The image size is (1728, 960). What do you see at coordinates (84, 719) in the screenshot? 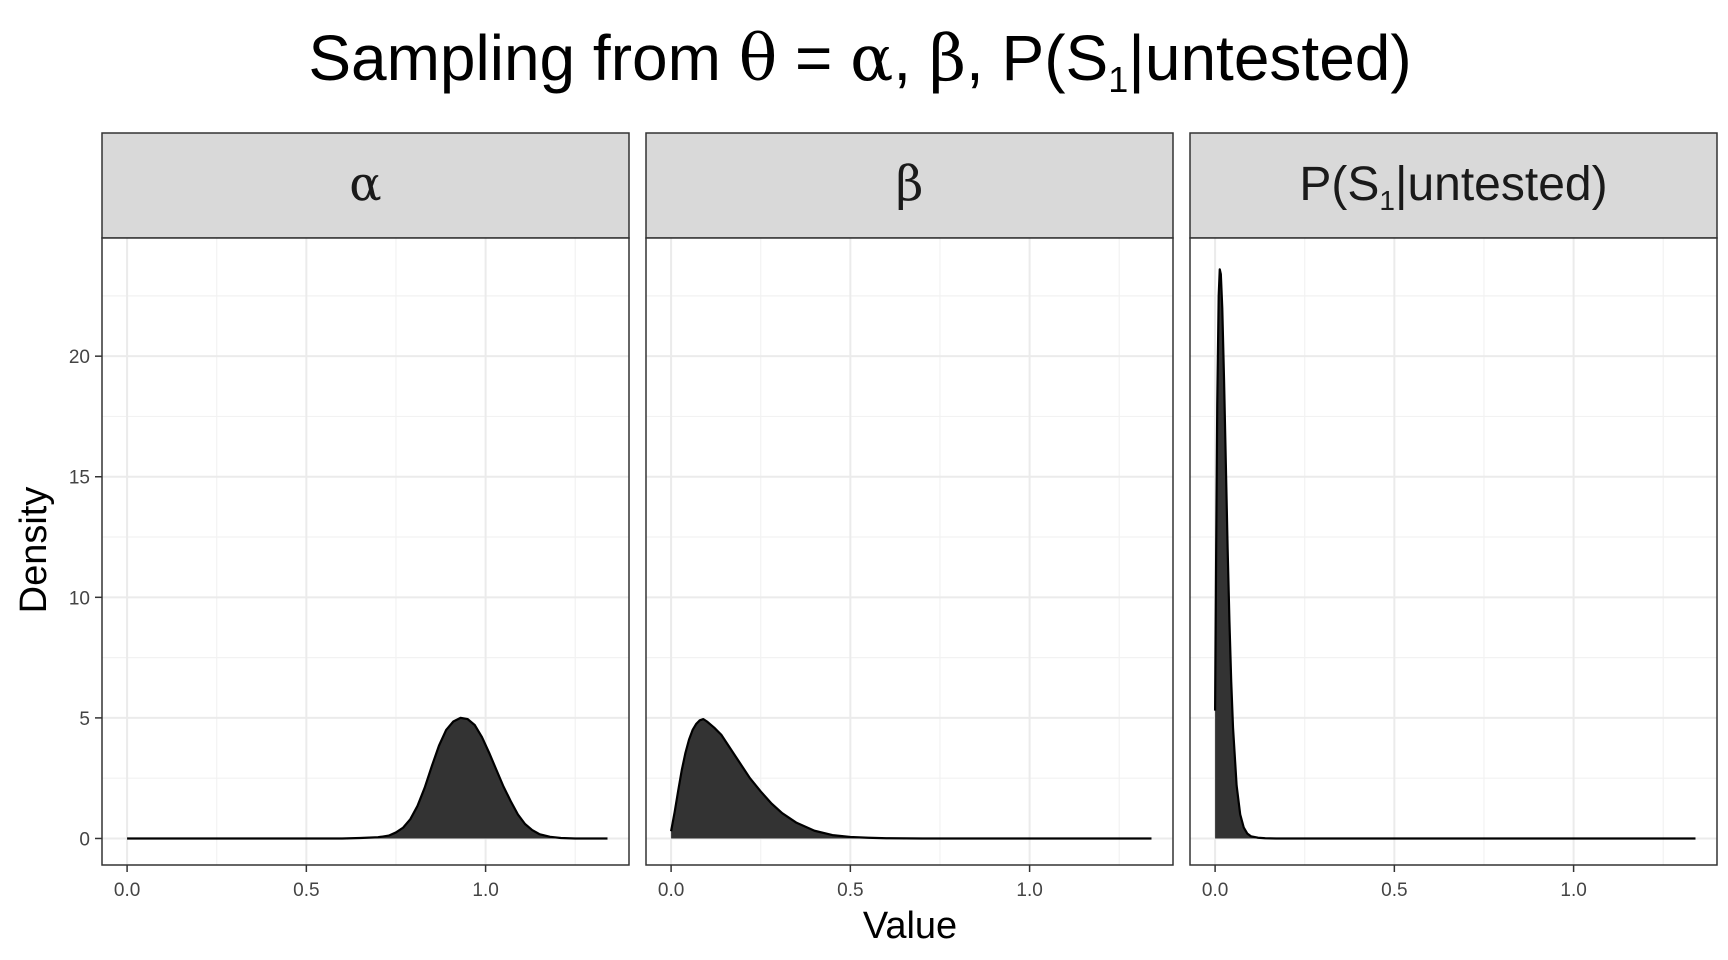
I see `y-tick-label: 5` at bounding box center [84, 719].